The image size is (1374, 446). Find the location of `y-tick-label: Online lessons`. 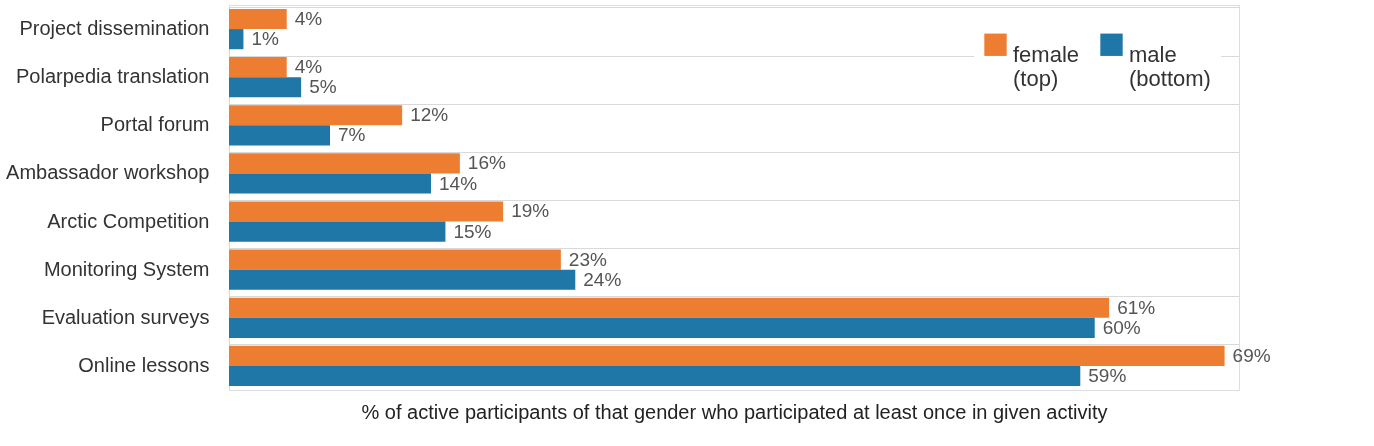

y-tick-label: Online lessons is located at coordinates (144, 364).